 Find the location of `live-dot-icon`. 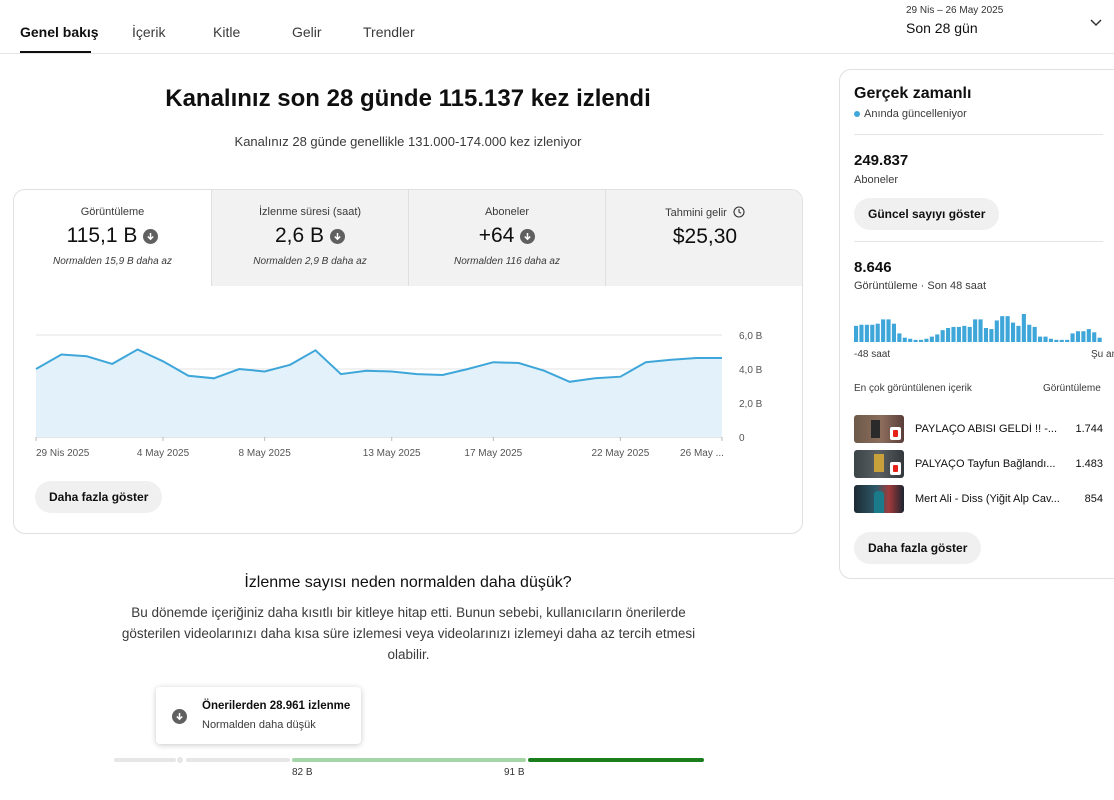

live-dot-icon is located at coordinates (857, 114).